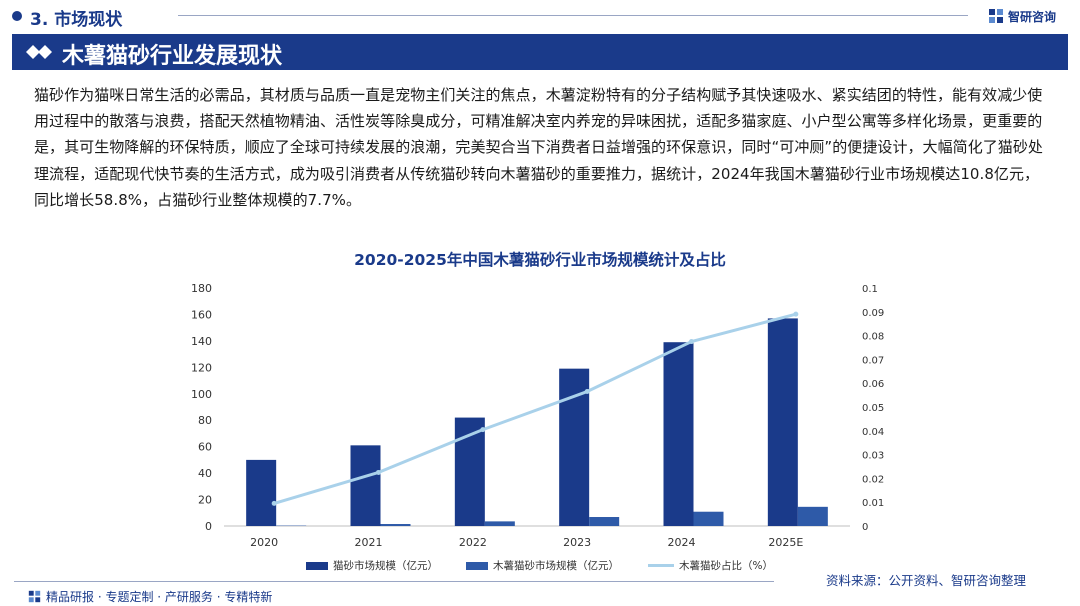  Describe the element at coordinates (708, 518) in the screenshot. I see `bar-cassava-litter-2024` at that location.